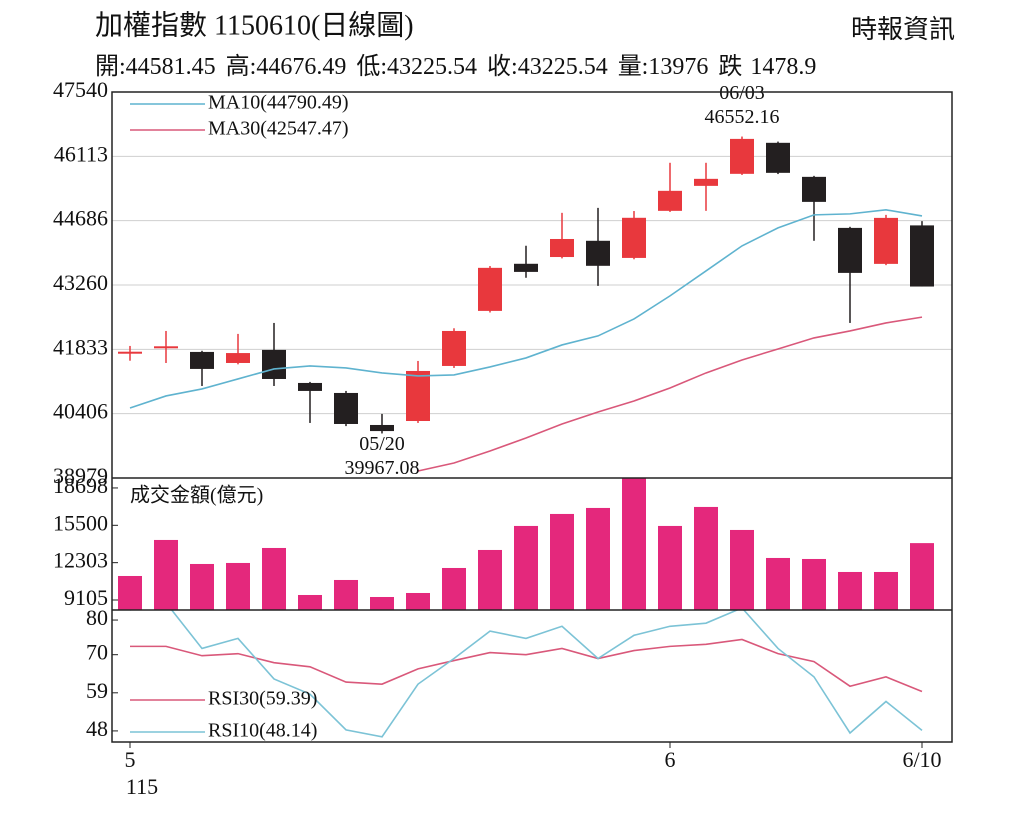  I want to click on lines, so click(526, 674).